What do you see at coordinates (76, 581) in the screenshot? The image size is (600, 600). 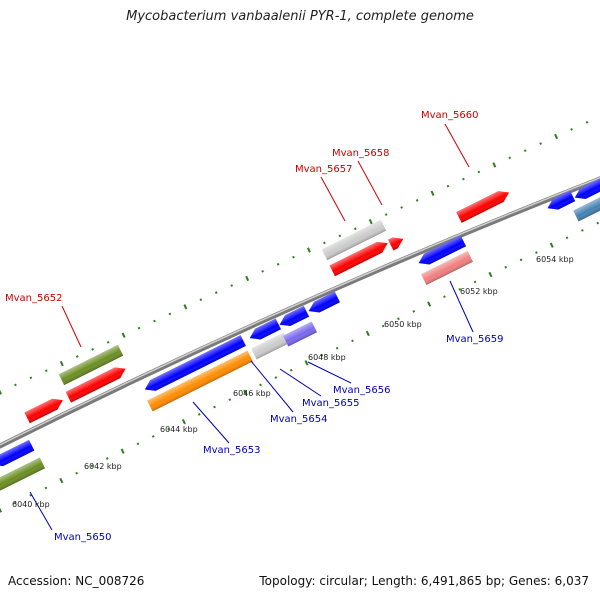 I see `accession-label: Accession: NC_008726` at bounding box center [76, 581].